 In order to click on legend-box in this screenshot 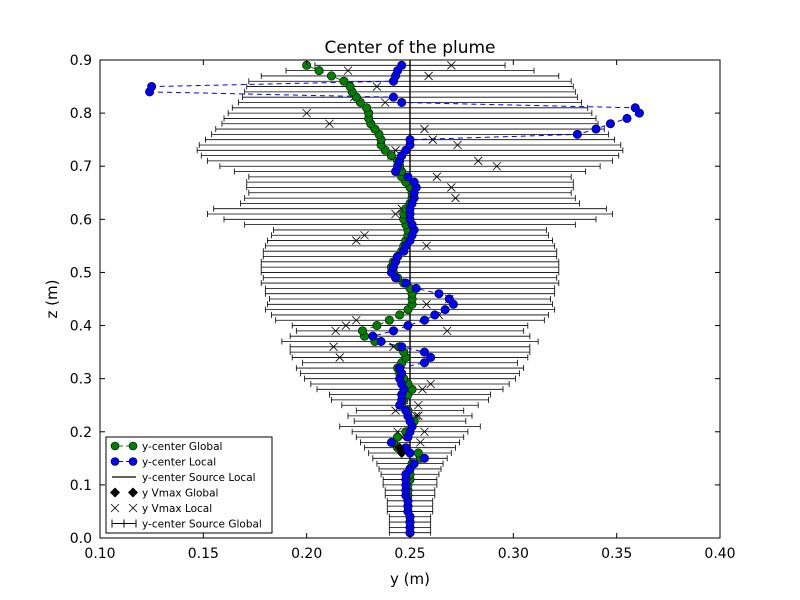, I will do `click(189, 485)`.